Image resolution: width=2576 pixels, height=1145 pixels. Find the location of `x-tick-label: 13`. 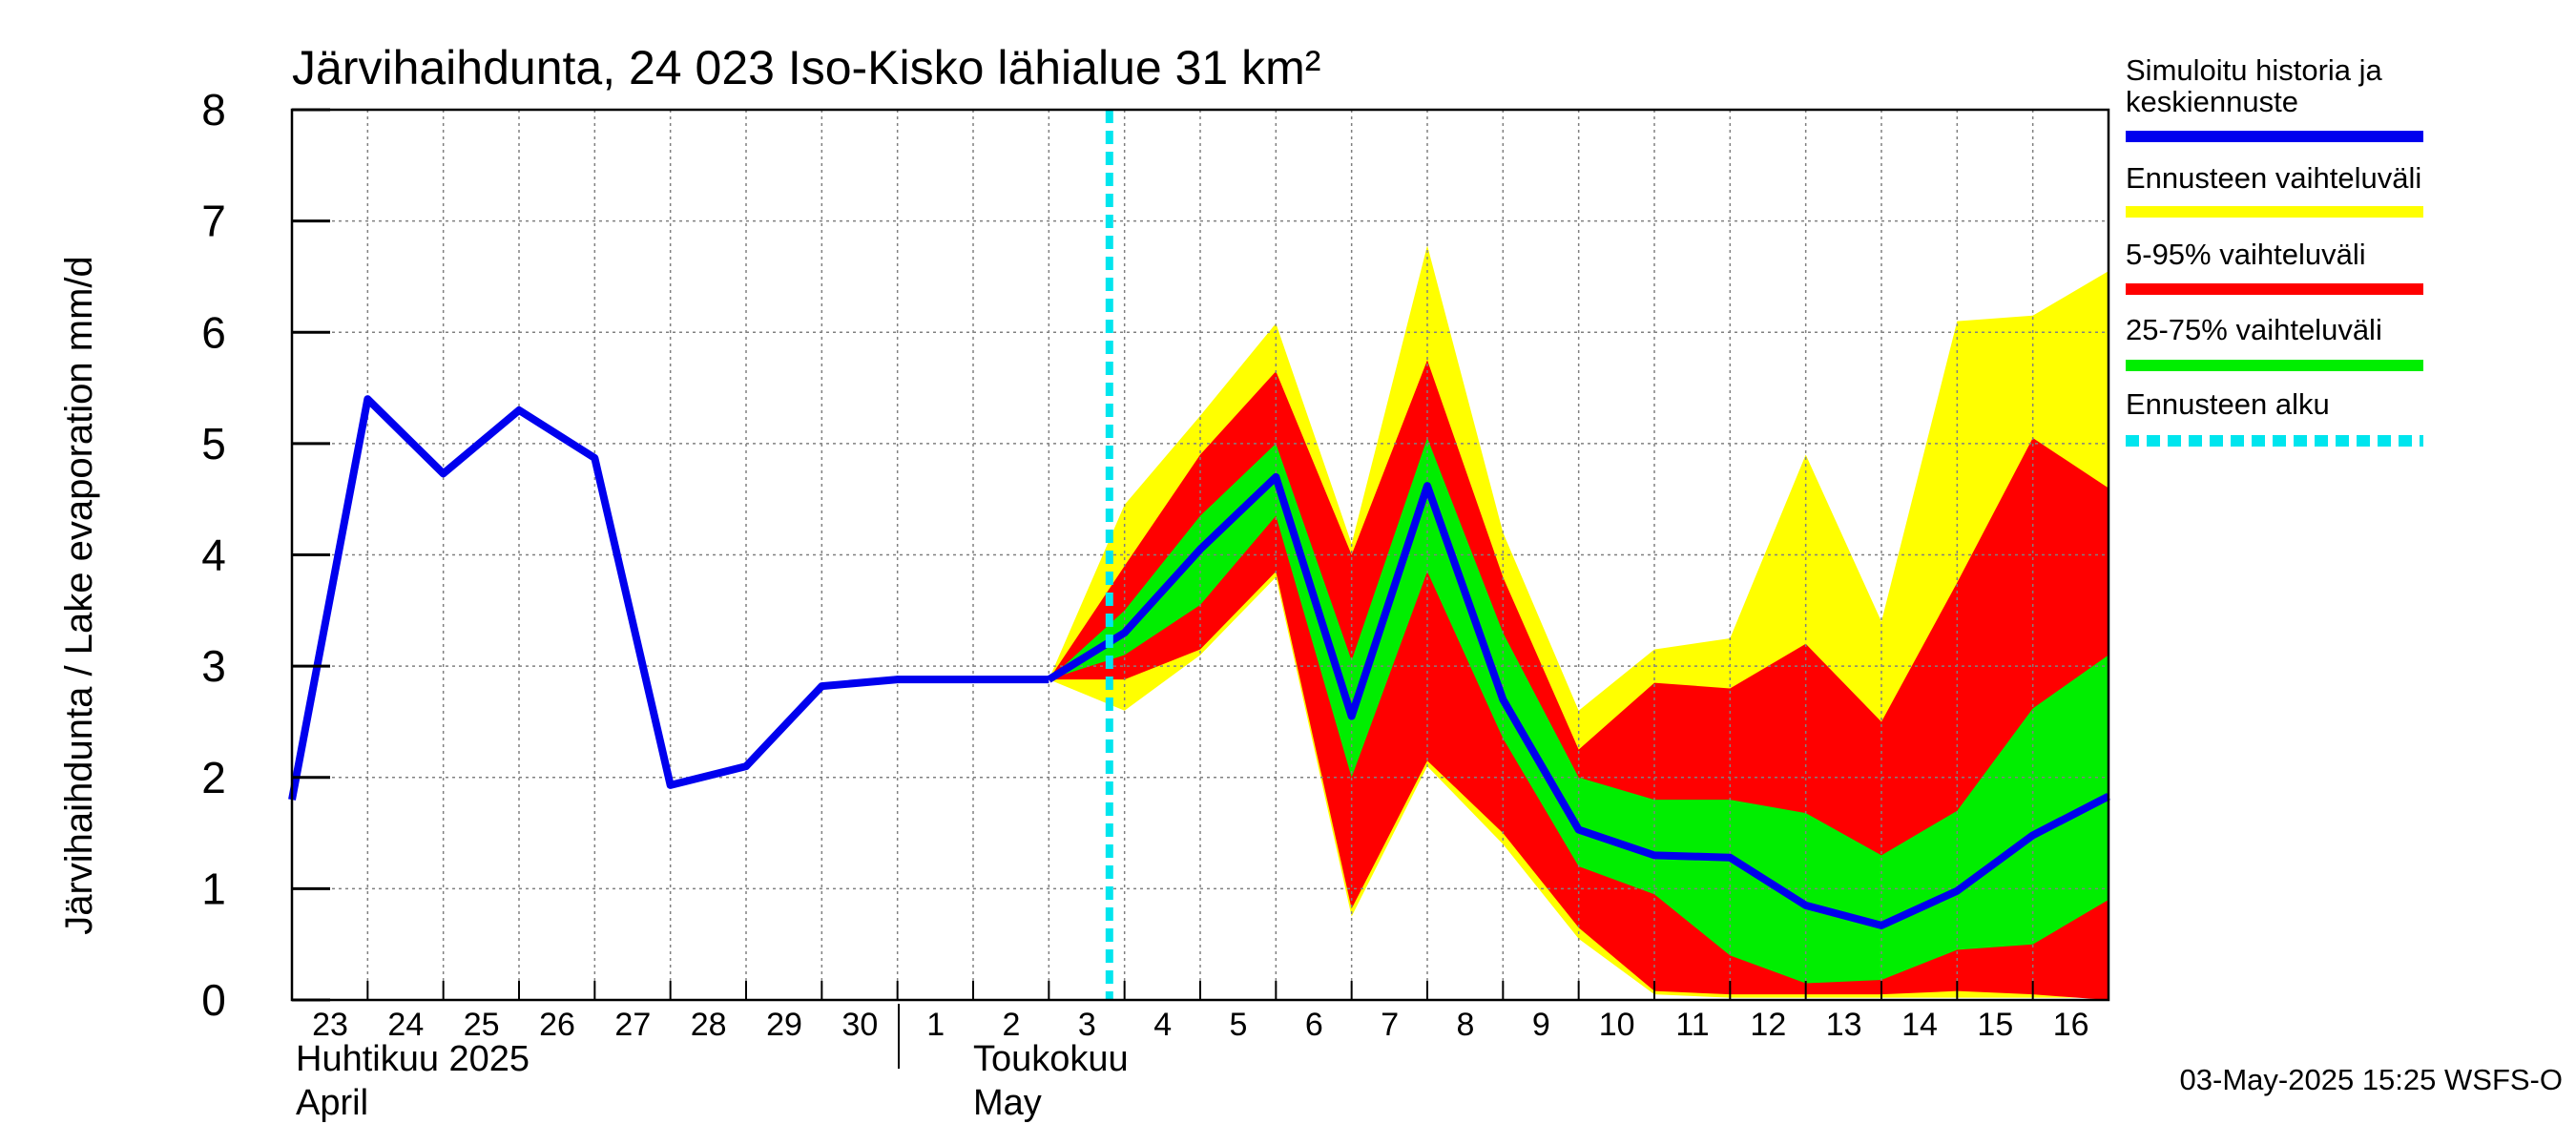

x-tick-label: 13 is located at coordinates (1844, 1025).